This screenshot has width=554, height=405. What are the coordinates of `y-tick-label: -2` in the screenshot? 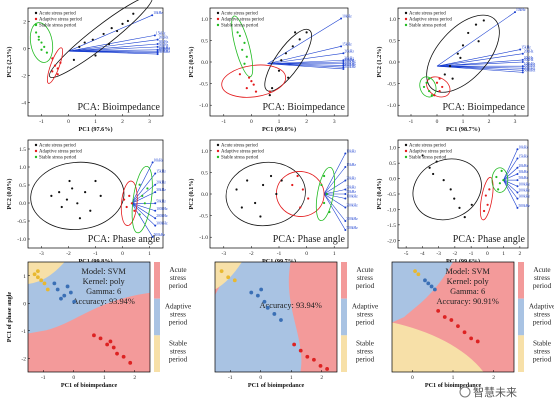 It's located at (23, 359).